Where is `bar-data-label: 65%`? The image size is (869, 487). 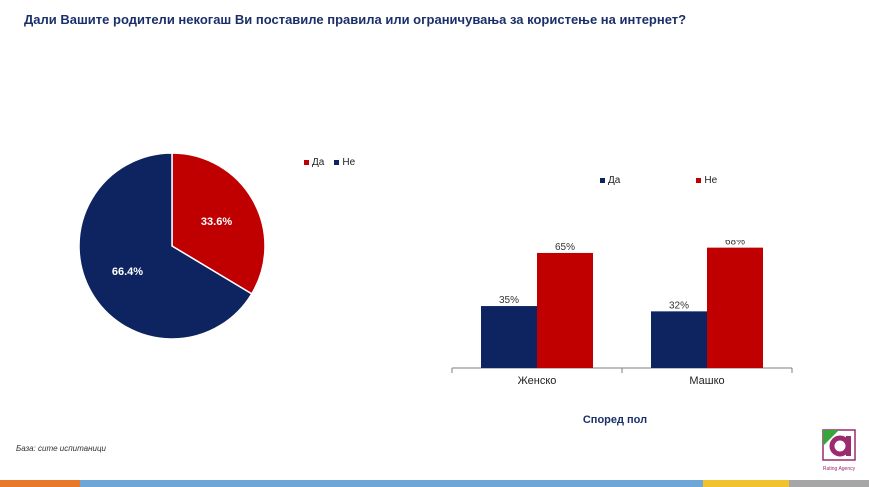
bar-data-label: 65% is located at coordinates (565, 247).